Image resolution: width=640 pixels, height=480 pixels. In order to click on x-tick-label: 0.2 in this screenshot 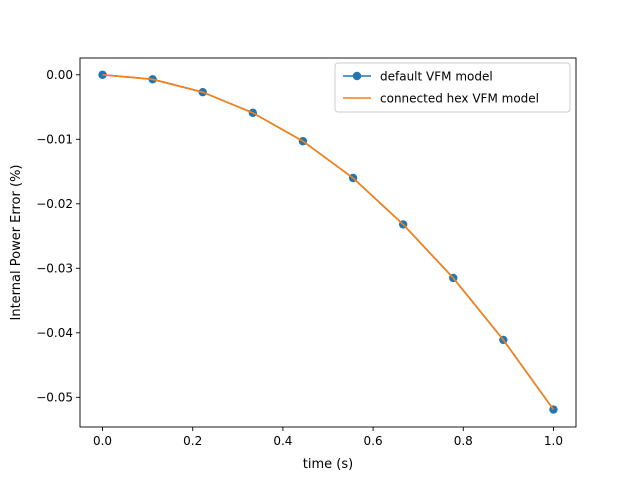, I will do `click(192, 441)`.